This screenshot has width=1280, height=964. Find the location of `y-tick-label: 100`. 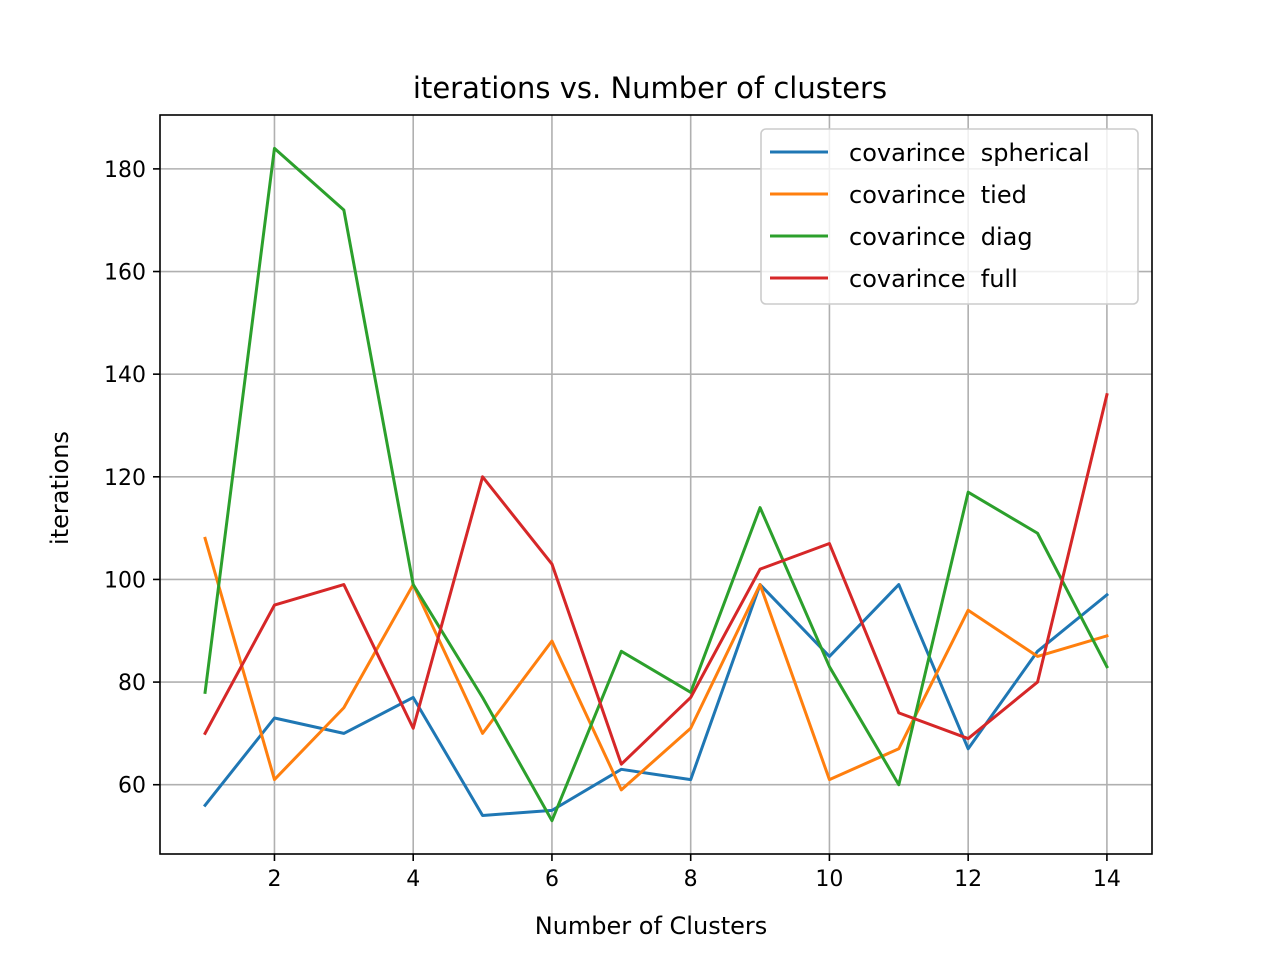

y-tick-label: 100 is located at coordinates (125, 580).